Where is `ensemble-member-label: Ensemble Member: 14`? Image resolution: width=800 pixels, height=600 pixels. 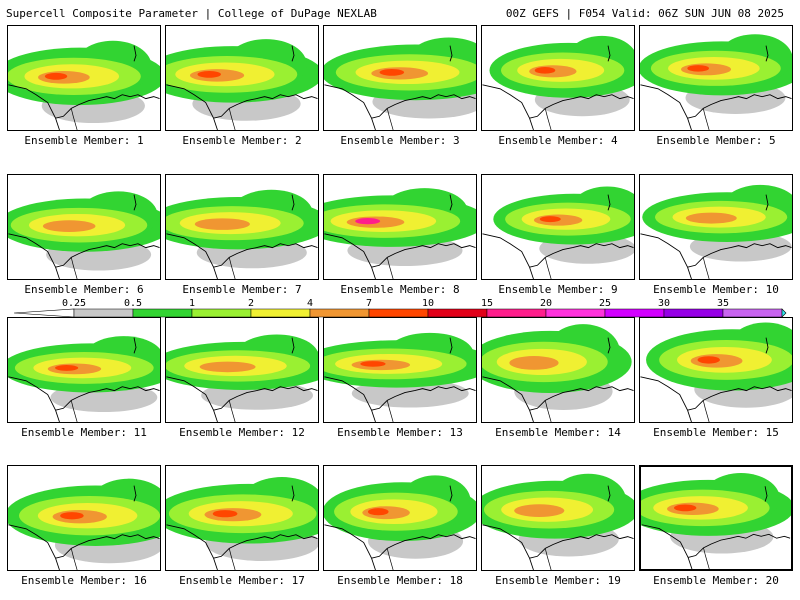 ensemble-member-label: Ensemble Member: 14 is located at coordinates (558, 432).